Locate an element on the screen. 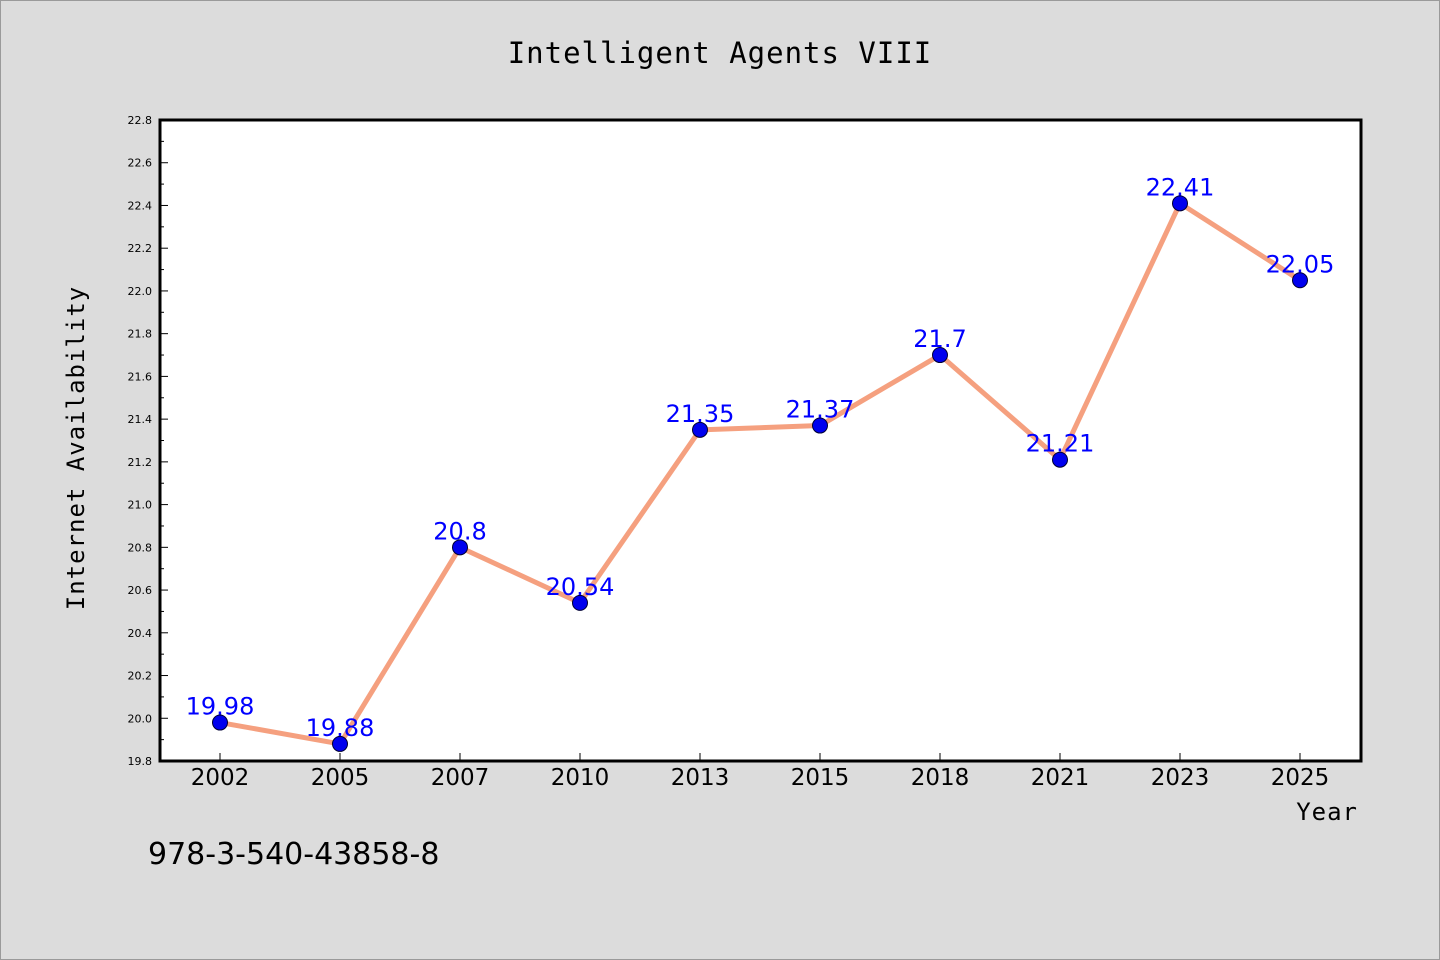  data-label: 20.54 is located at coordinates (580, 587).